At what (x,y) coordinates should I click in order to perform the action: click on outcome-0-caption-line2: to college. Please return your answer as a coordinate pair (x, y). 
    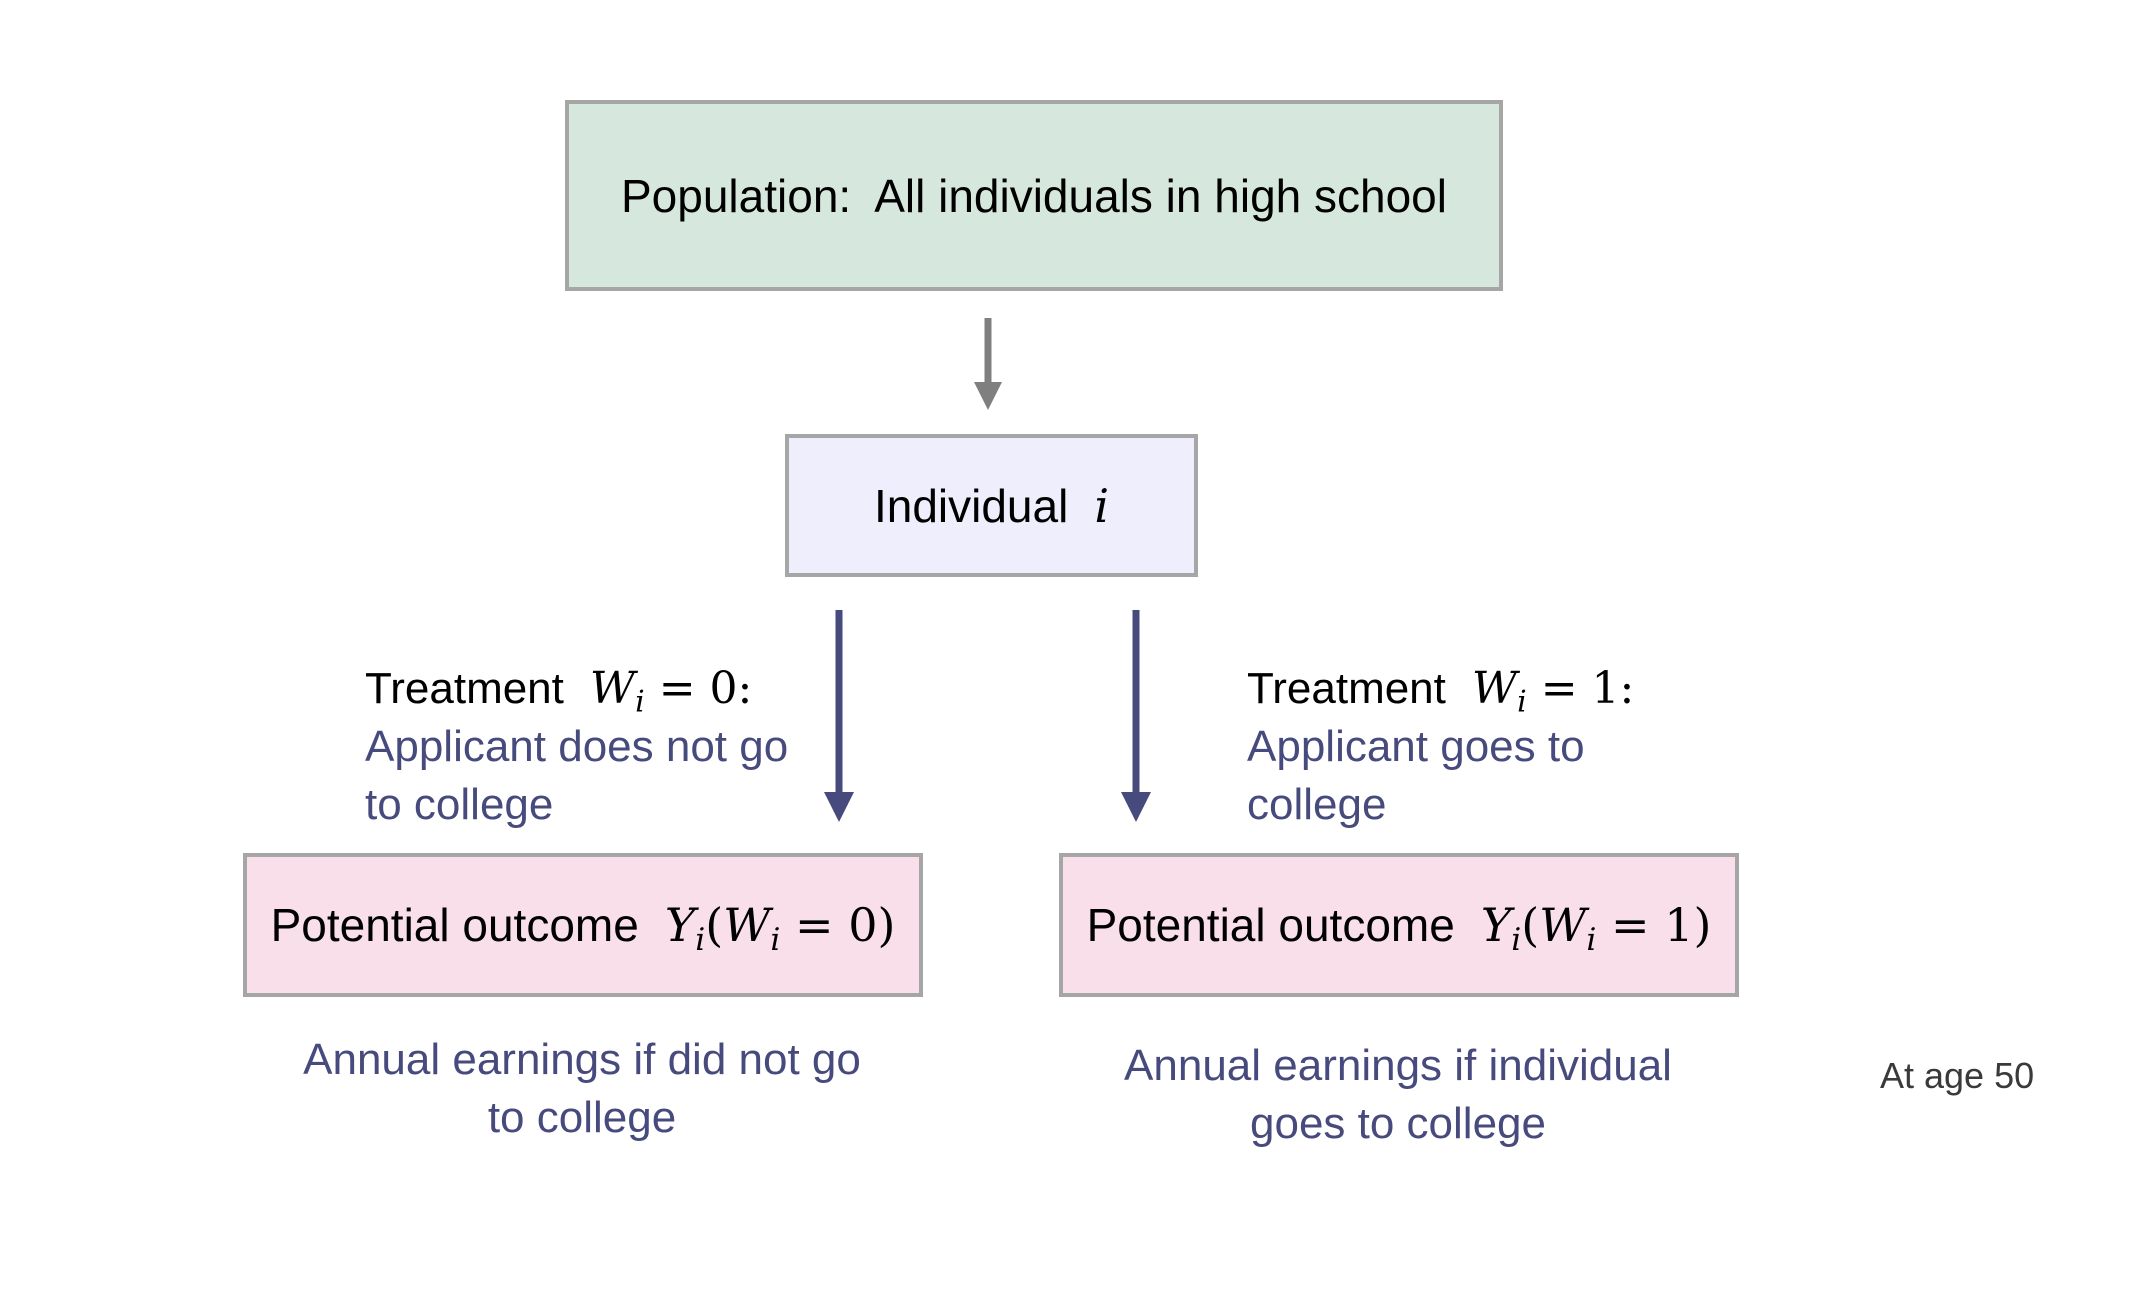
    Looking at the image, I should click on (582, 1117).